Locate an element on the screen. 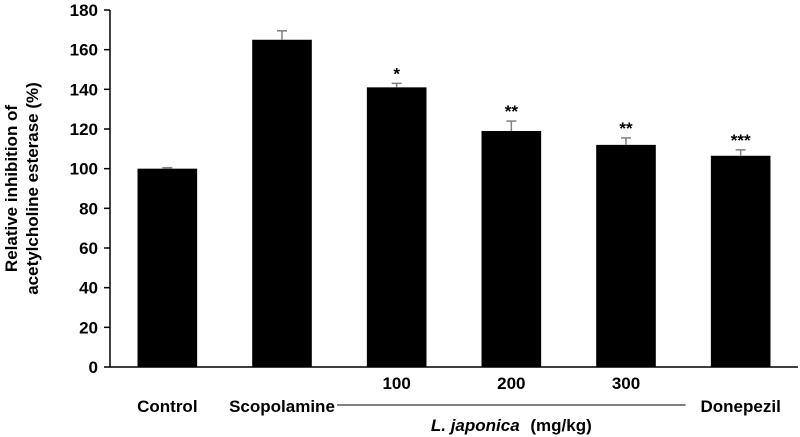 The image size is (800, 437). group-name: L. japonica is located at coordinates (475, 425).